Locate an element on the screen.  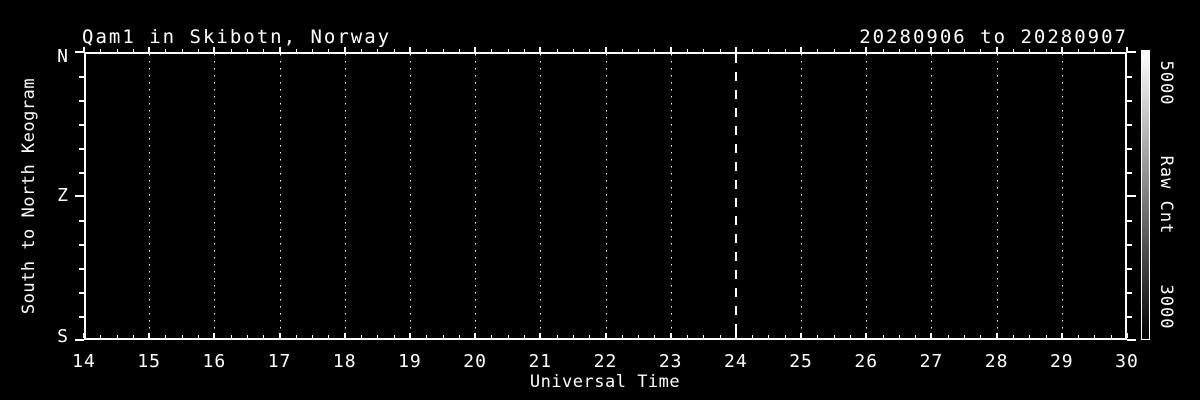
y-tick-label: N is located at coordinates (62, 56).